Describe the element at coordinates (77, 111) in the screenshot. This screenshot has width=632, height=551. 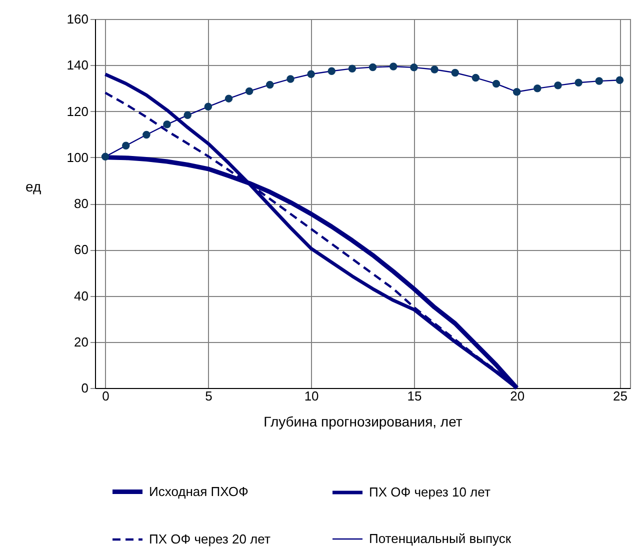
I see `y-tick-label: 120` at that location.